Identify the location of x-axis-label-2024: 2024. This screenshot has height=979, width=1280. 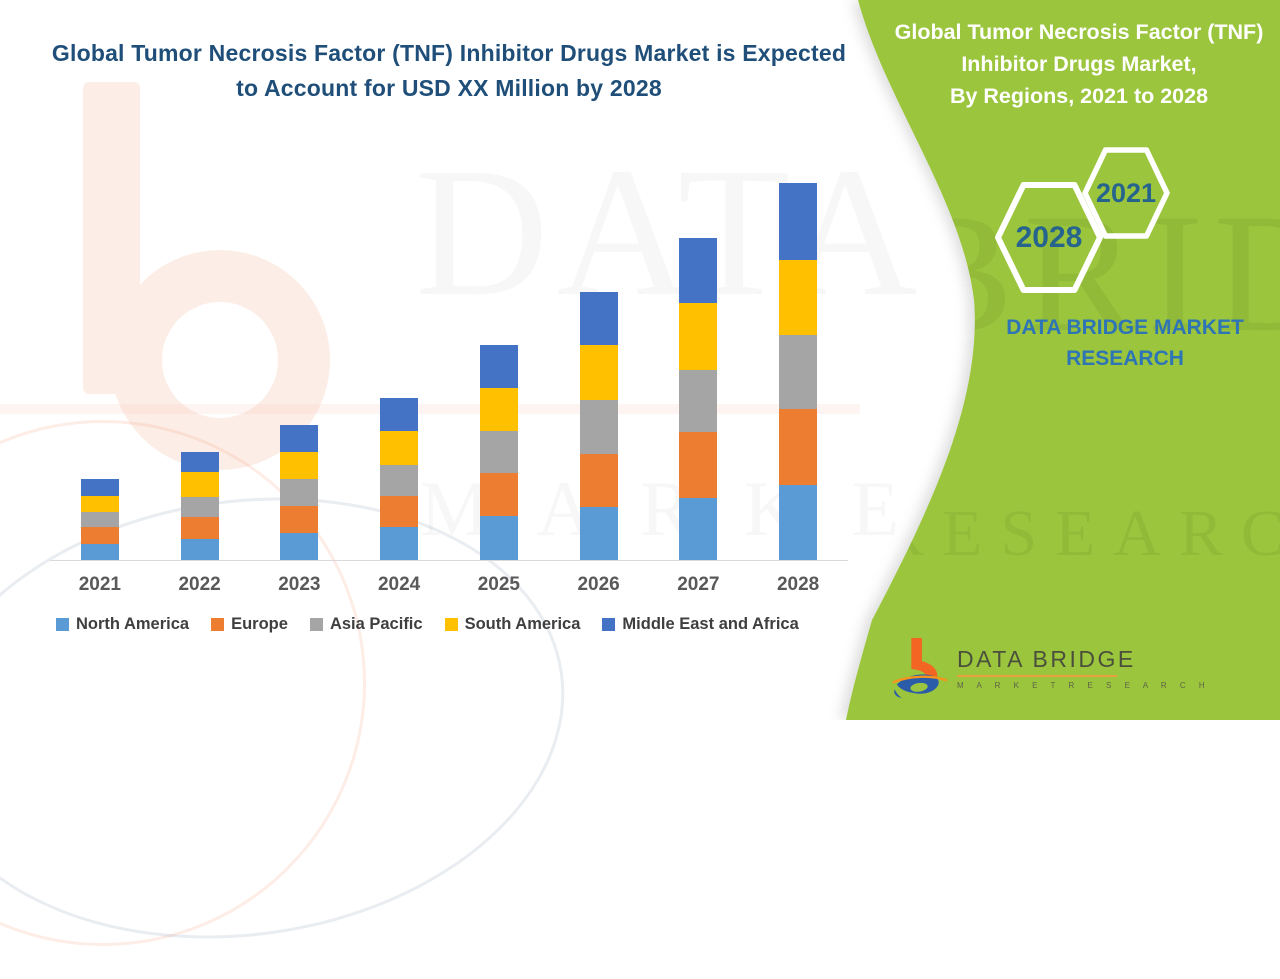
(399, 584).